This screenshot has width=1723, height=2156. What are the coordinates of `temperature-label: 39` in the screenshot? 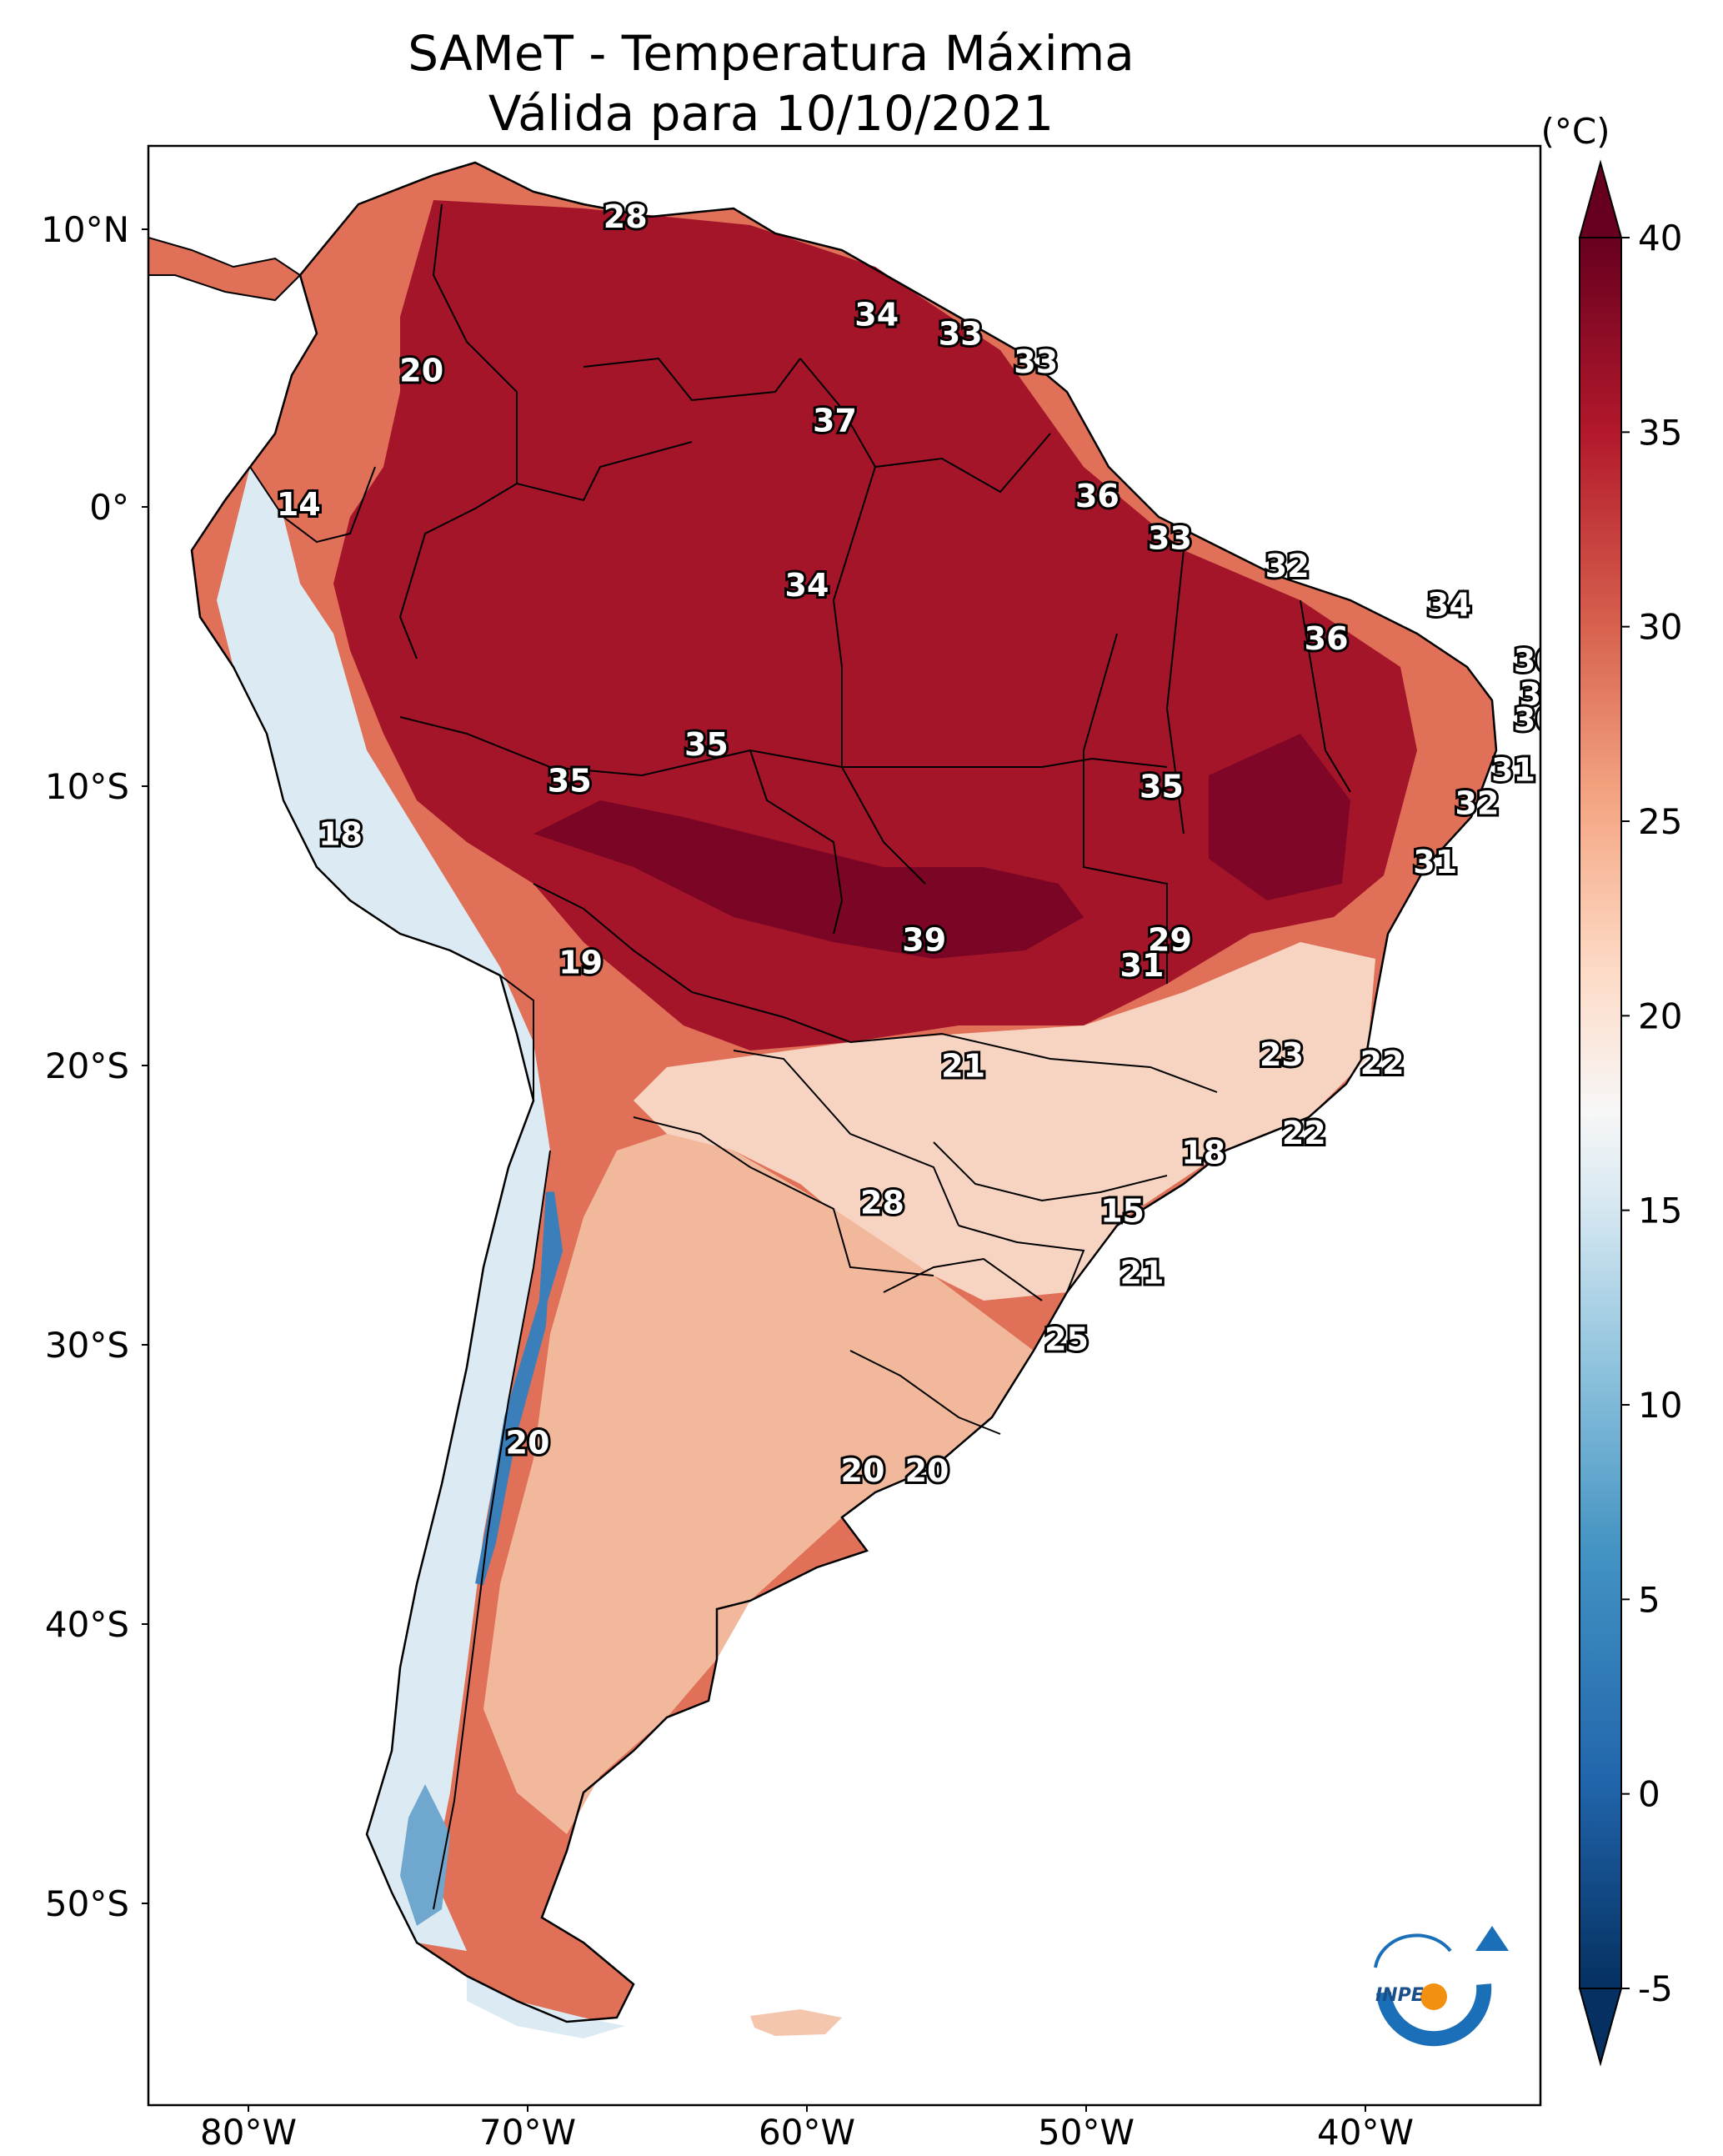 It's located at (924, 941).